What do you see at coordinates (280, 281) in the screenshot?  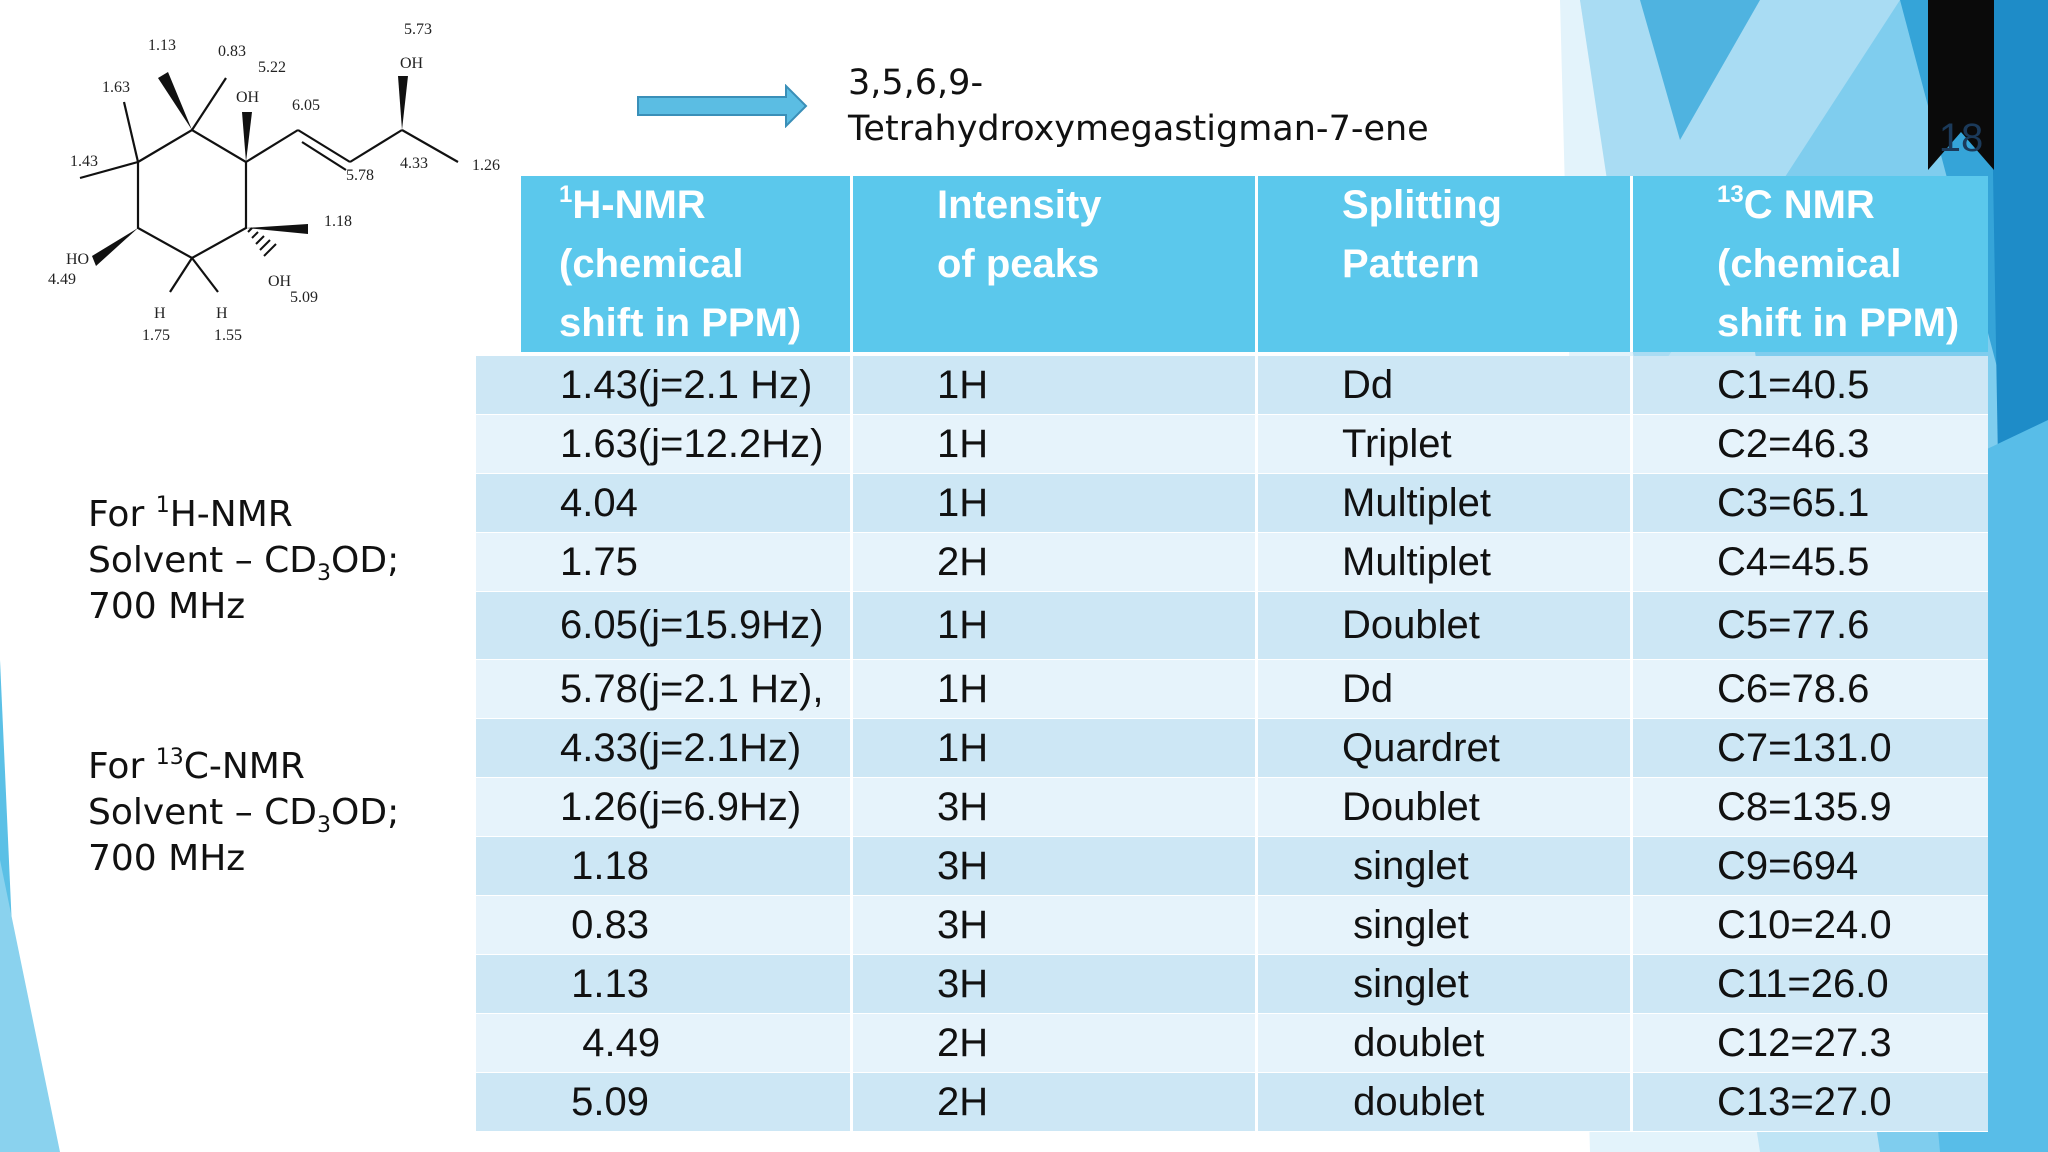 I see `structure-label-oh-low: OH` at bounding box center [280, 281].